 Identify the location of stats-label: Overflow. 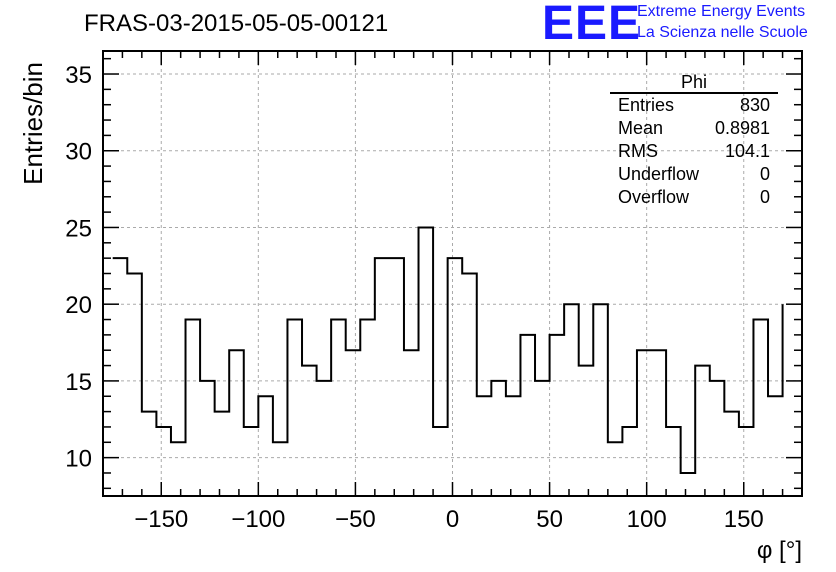
(654, 197).